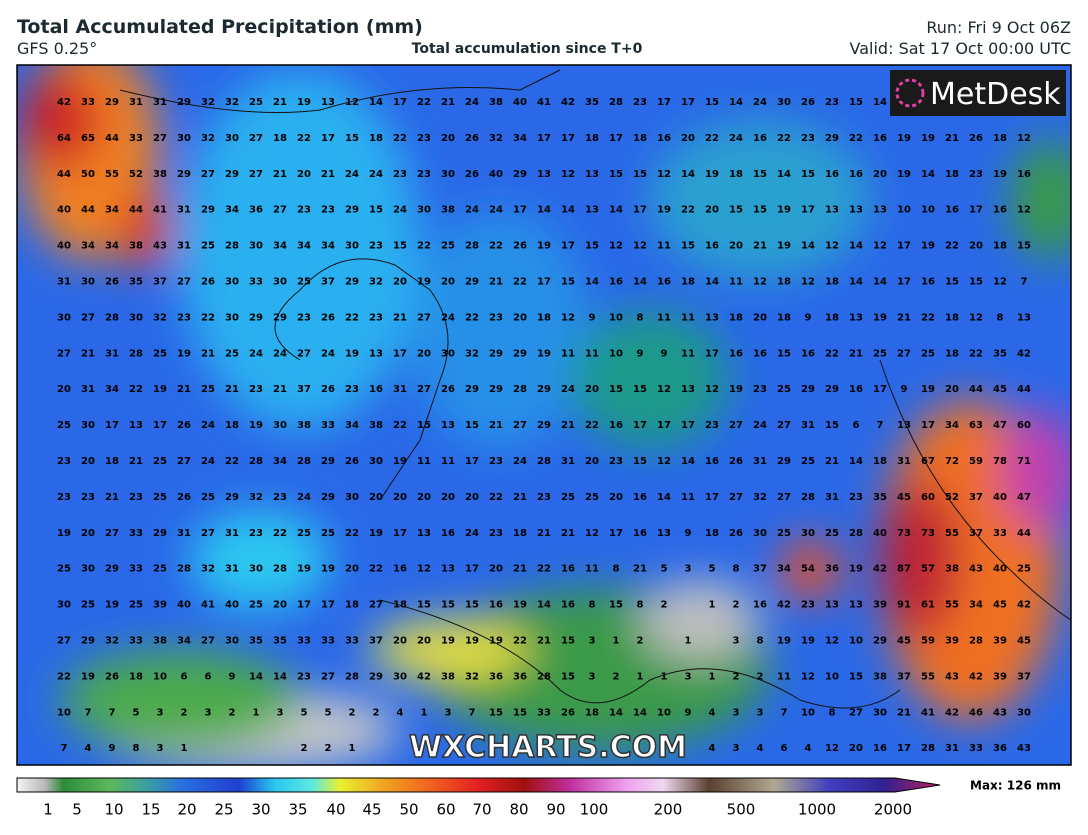  What do you see at coordinates (1024, 605) in the screenshot?
I see `grid-value: 42` at bounding box center [1024, 605].